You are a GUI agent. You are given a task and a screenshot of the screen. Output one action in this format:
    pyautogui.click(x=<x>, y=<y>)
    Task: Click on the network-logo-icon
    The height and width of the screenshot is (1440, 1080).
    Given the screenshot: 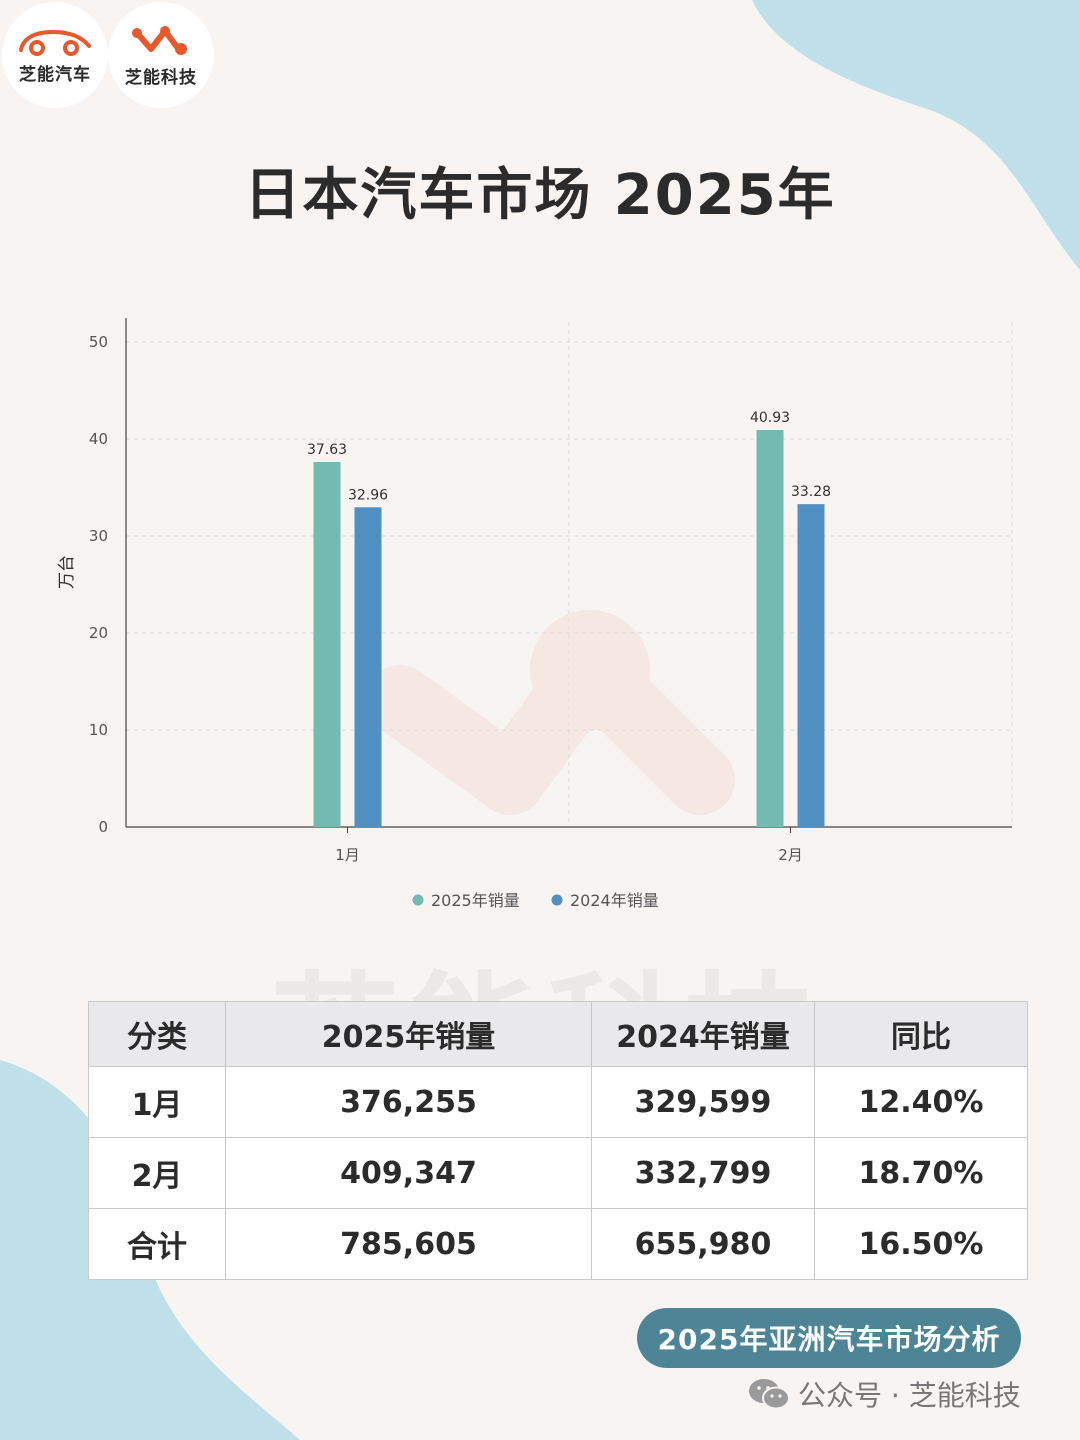 What is the action you would take?
    pyautogui.click(x=159, y=40)
    